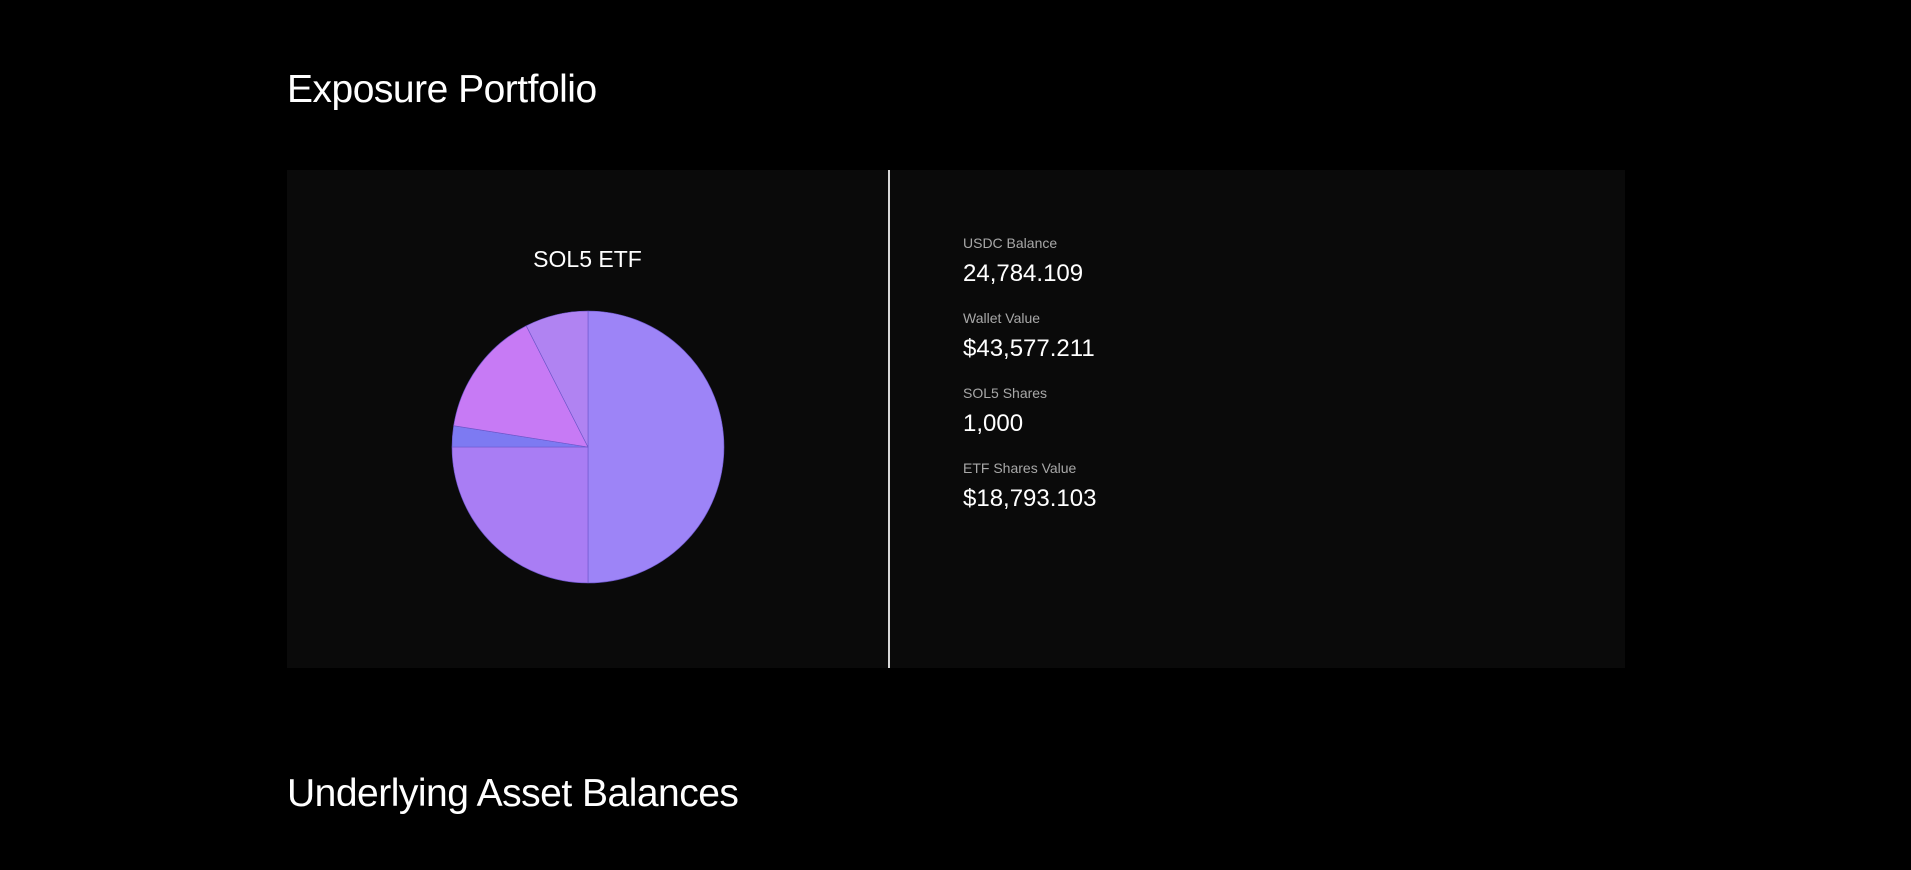  Describe the element at coordinates (993, 423) in the screenshot. I see `stat-value: 1,000` at that location.